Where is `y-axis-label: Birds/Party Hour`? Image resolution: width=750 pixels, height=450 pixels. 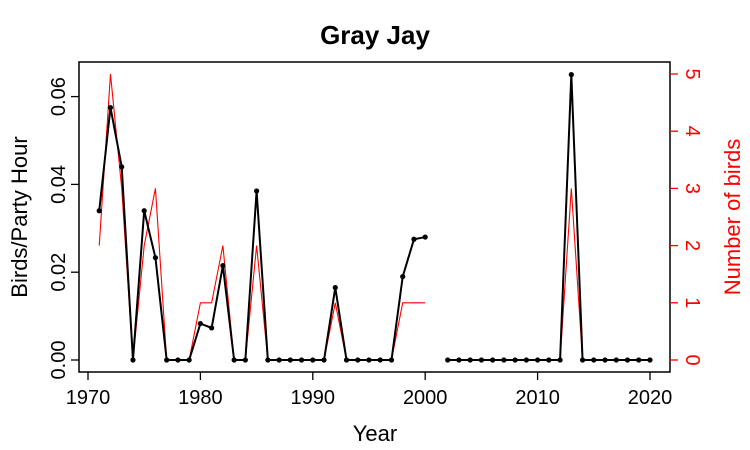
y-axis-label: Birds/Party Hour is located at coordinates (19, 216).